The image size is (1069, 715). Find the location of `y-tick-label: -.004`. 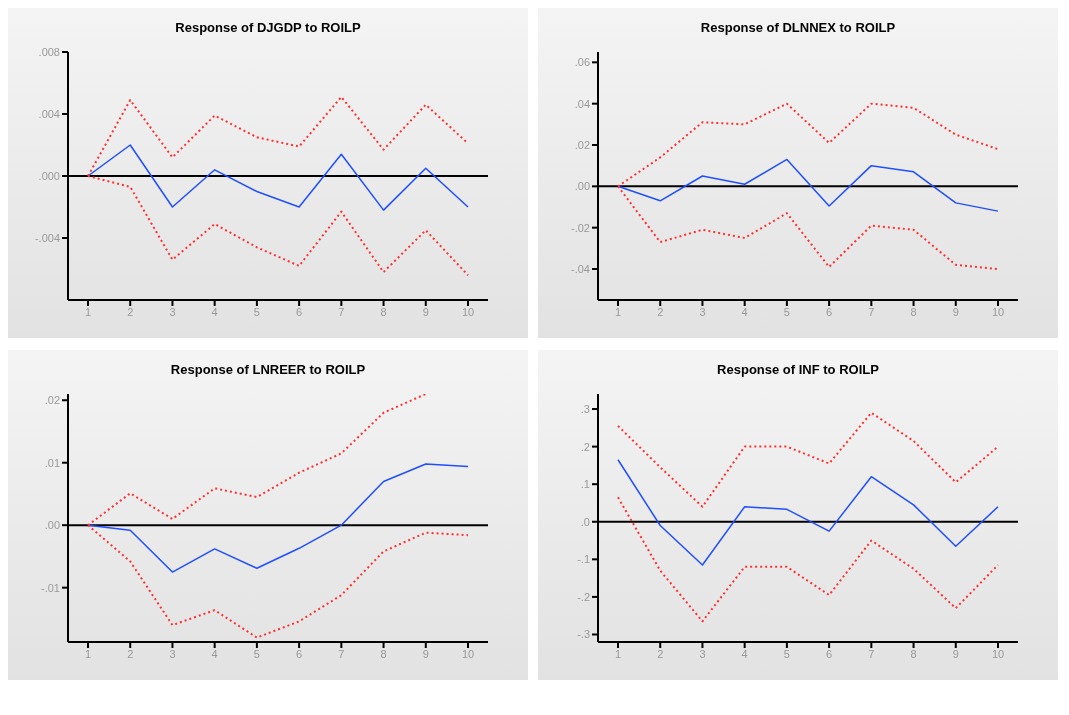

y-tick-label: -.004 is located at coordinates (47, 237).